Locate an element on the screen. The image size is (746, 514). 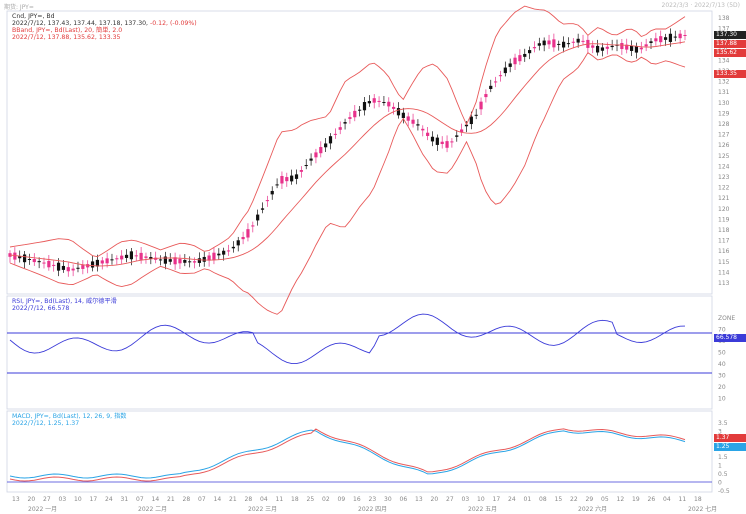
rsi-tick-label: ZONE is located at coordinates (726, 318).